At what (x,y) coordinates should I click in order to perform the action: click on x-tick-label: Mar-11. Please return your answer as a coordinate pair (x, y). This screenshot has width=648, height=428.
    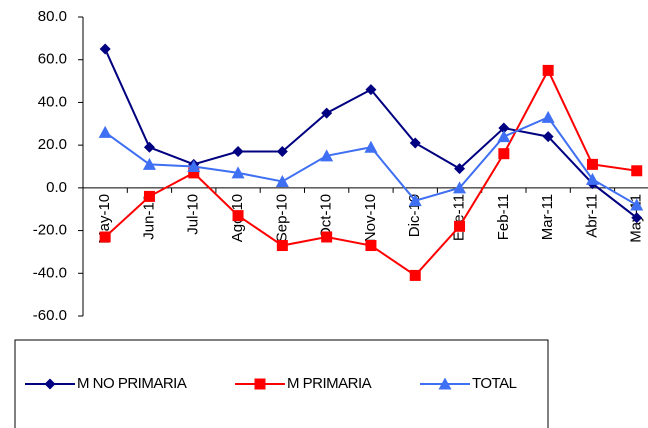
    Looking at the image, I should click on (547, 217).